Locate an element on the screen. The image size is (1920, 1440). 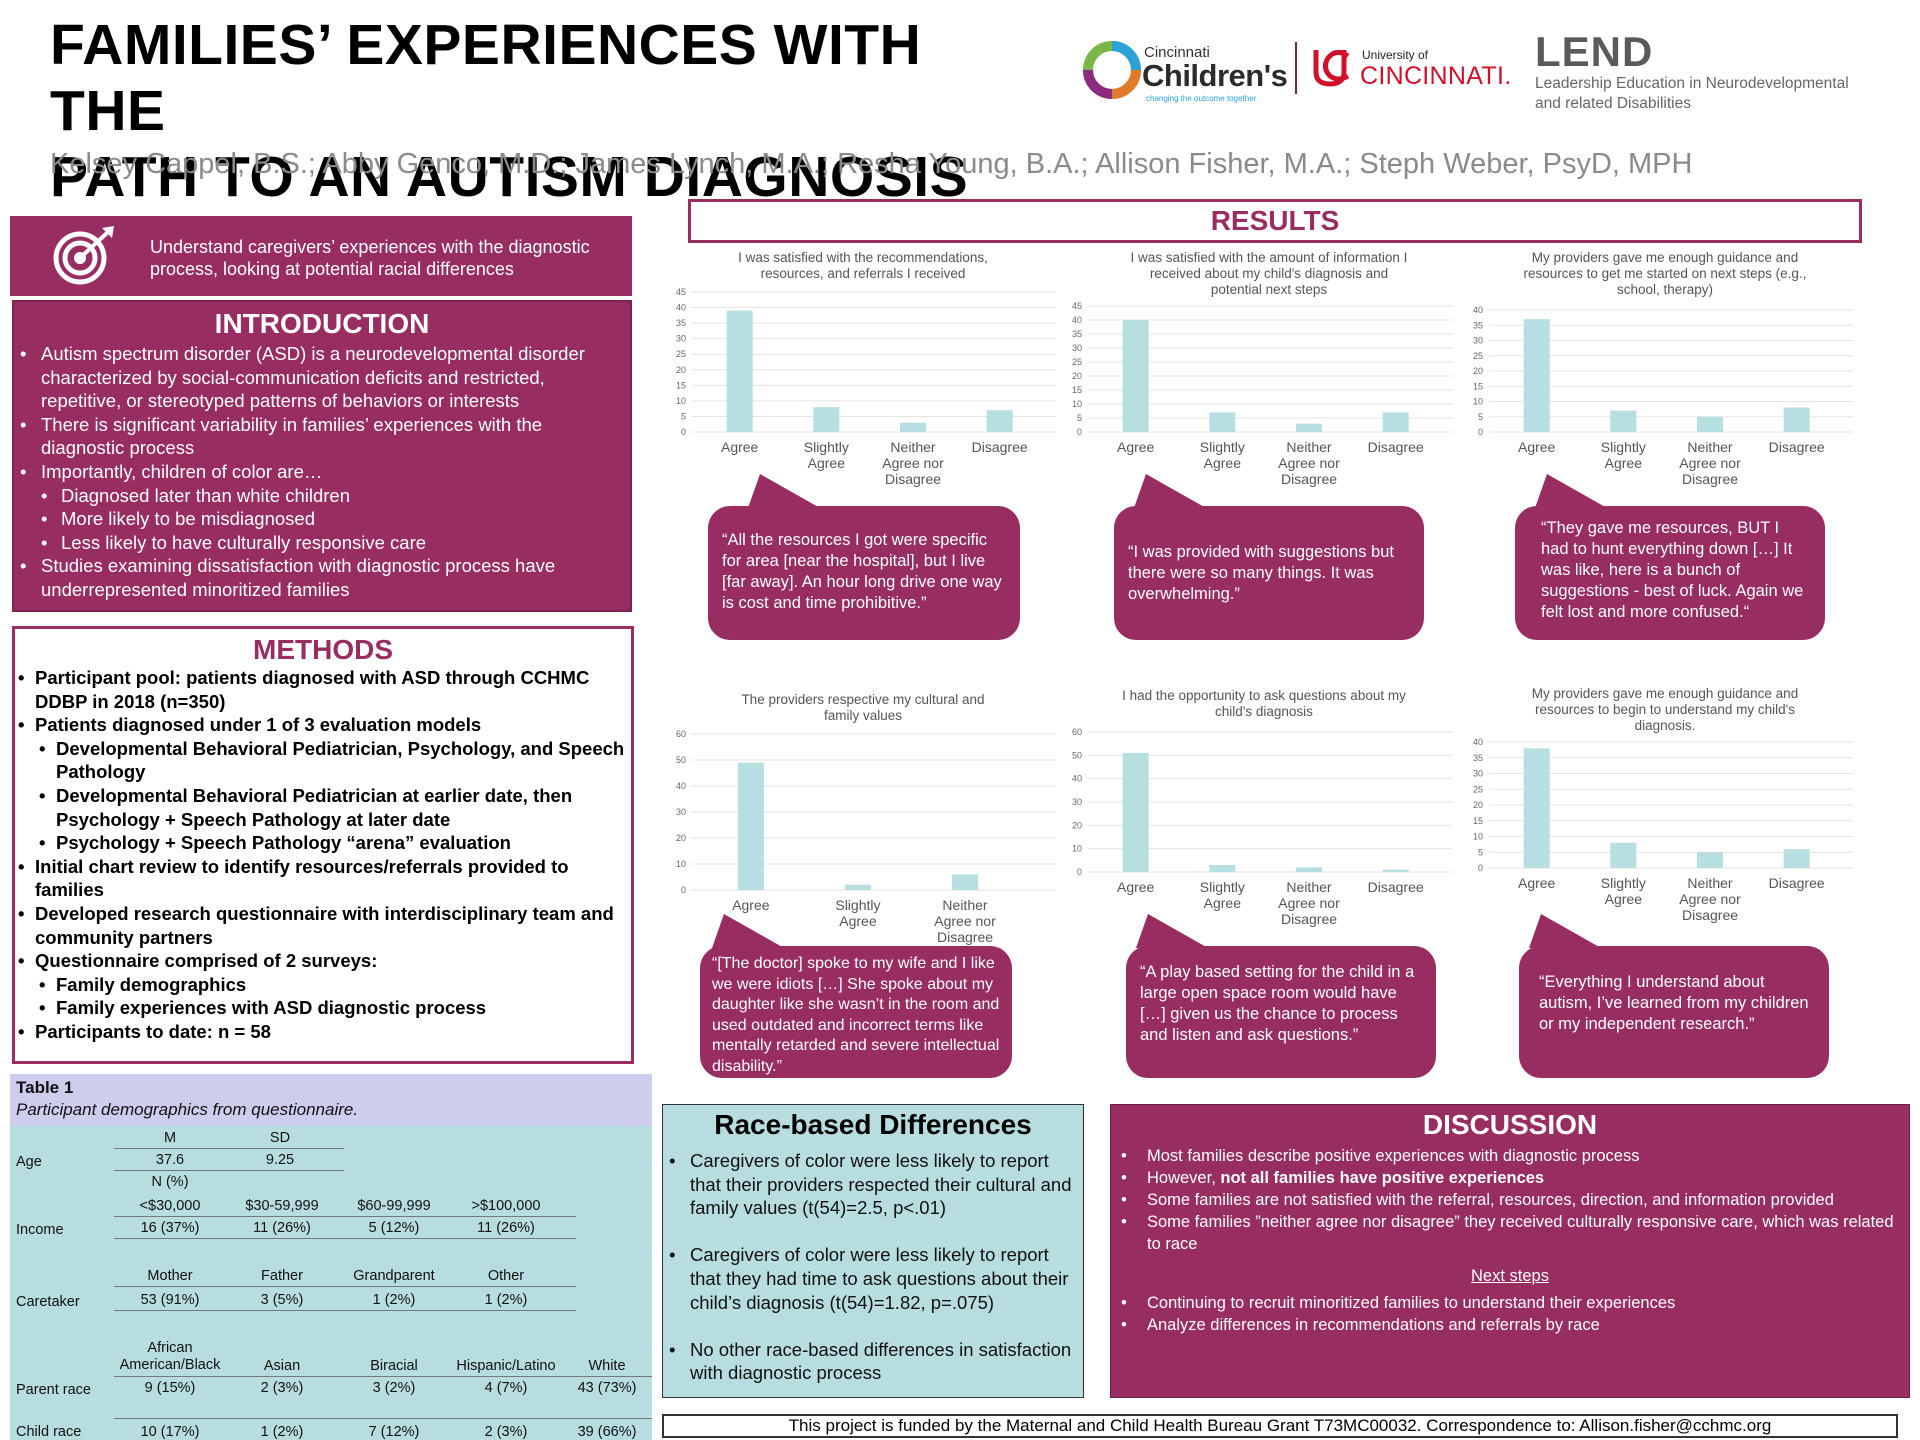
parent-race-value: 9 (15%) is located at coordinates (170, 1388).